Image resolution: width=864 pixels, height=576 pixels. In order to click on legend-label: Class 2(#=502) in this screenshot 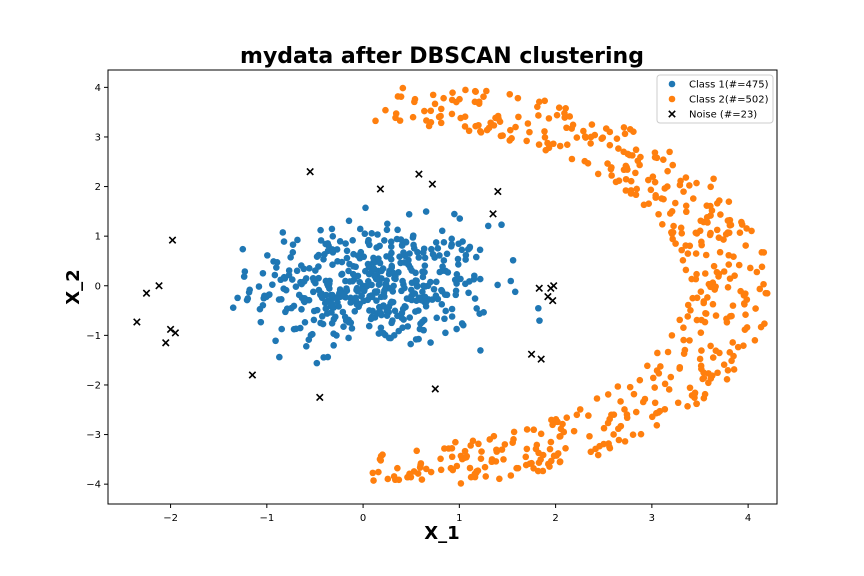, I will do `click(729, 100)`.